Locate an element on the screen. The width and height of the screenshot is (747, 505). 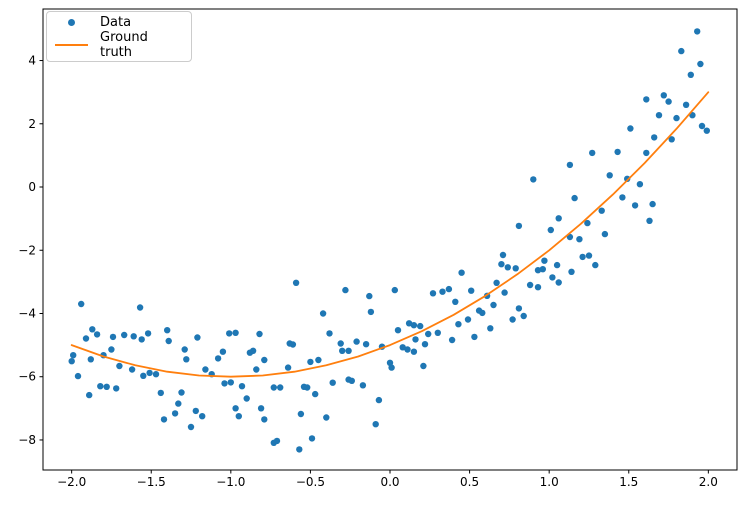
y-tick-label: −8 is located at coordinates (27, 440).